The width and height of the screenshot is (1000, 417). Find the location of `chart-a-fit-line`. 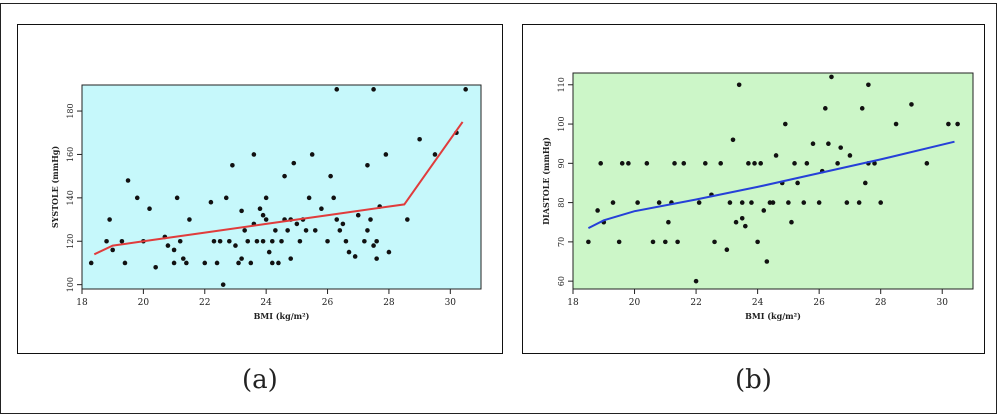

chart-a-fit-line is located at coordinates (278, 188).